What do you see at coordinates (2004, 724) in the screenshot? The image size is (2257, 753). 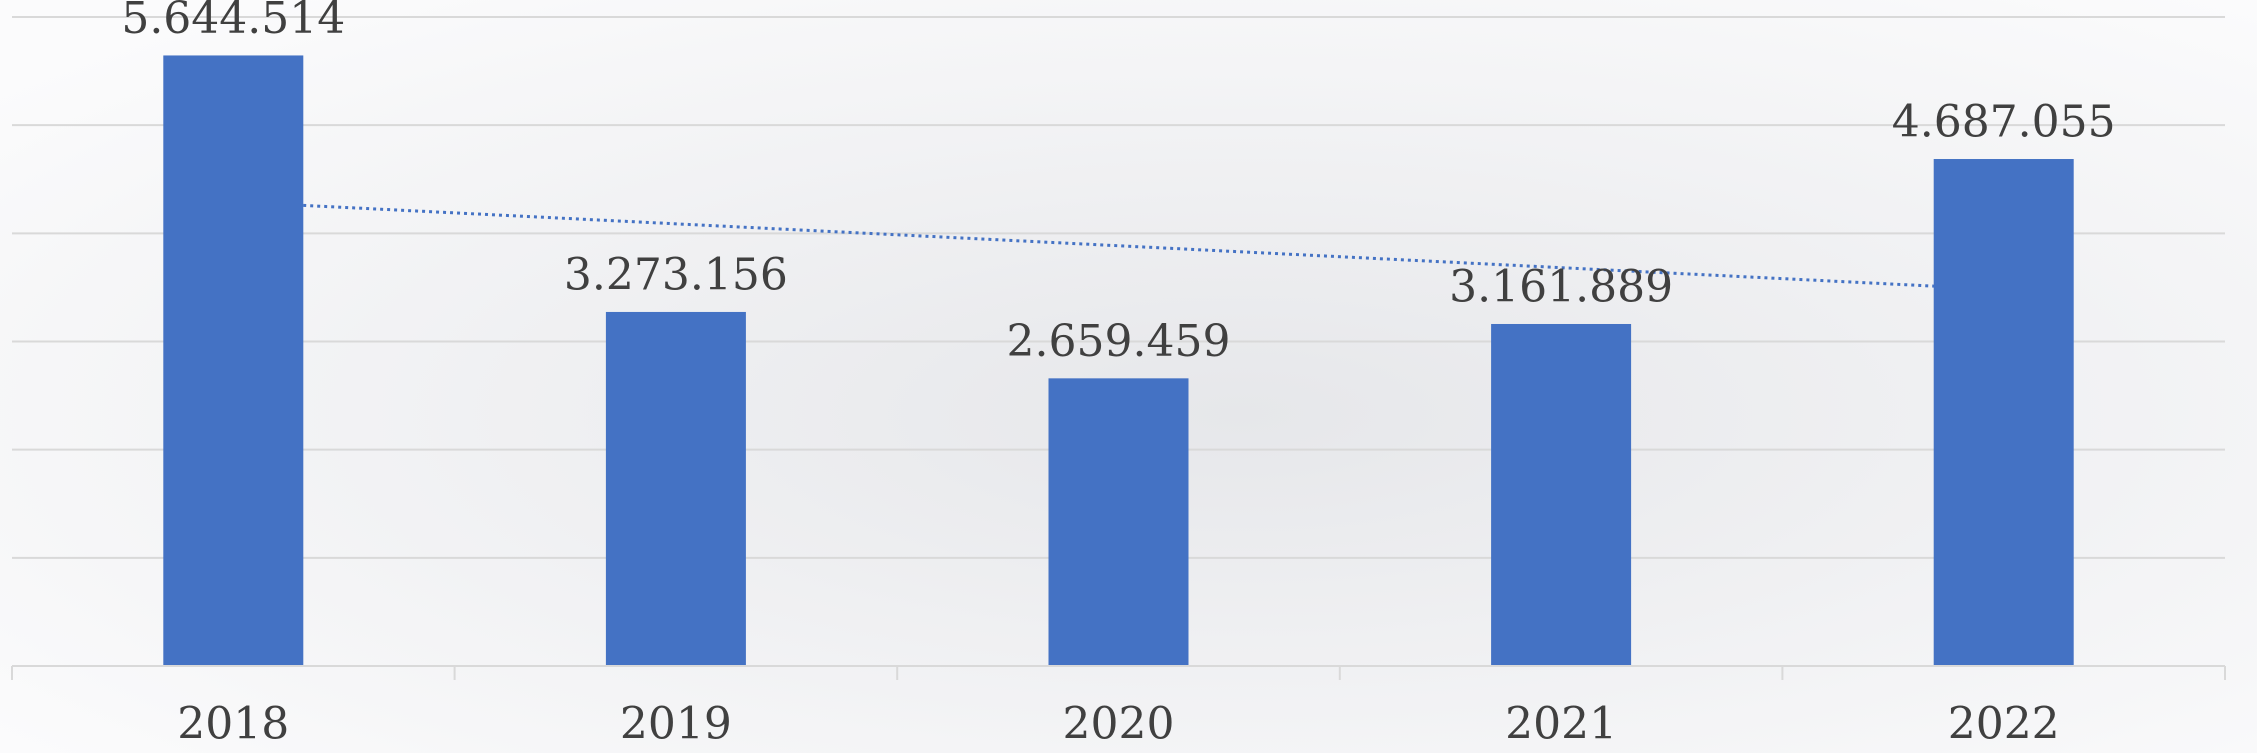 I see `x-tick-label: 2022` at bounding box center [2004, 724].